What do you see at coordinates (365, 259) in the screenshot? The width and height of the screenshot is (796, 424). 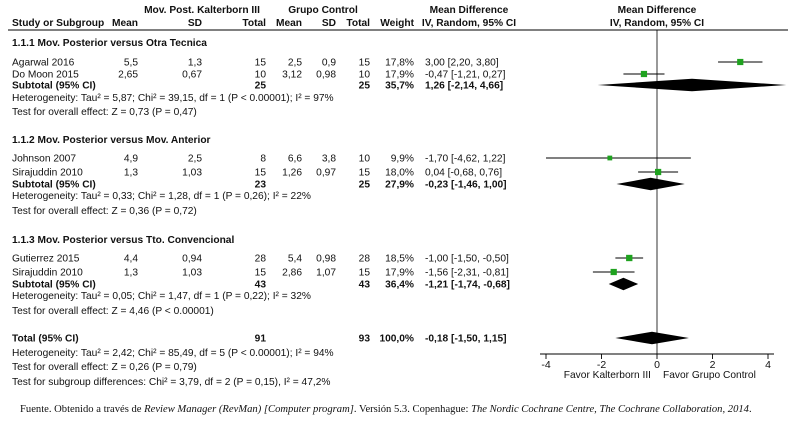 I see `study-total-2: 28` at bounding box center [365, 259].